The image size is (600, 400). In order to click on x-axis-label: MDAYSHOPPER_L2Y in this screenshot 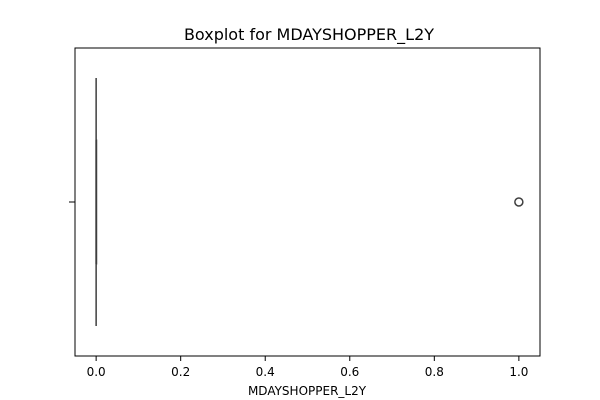, I will do `click(307, 391)`.